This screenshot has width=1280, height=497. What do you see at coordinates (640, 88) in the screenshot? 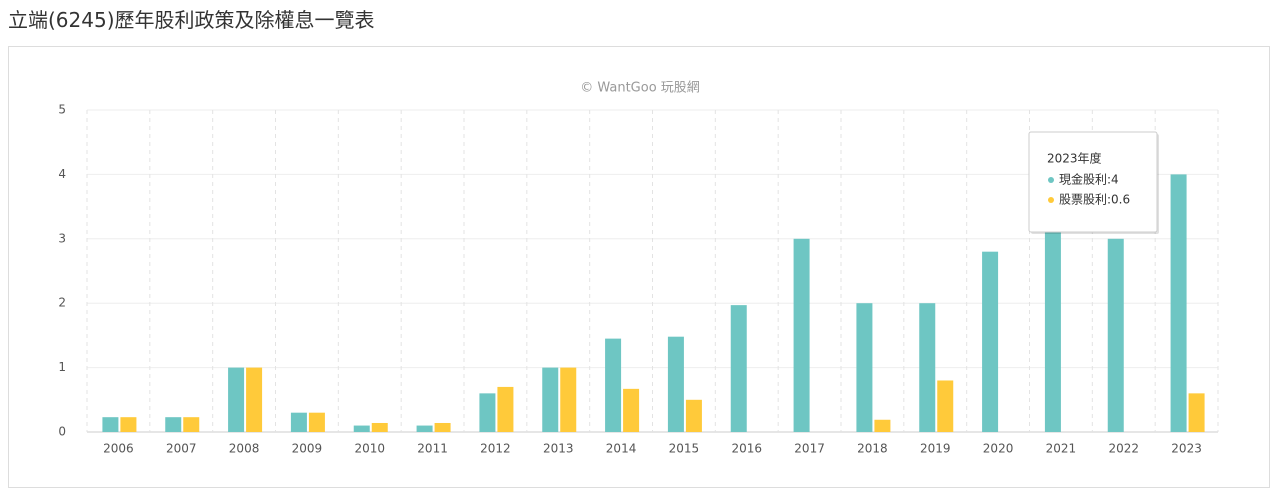
I see `watermark: © WantGoo 玩股網` at bounding box center [640, 88].